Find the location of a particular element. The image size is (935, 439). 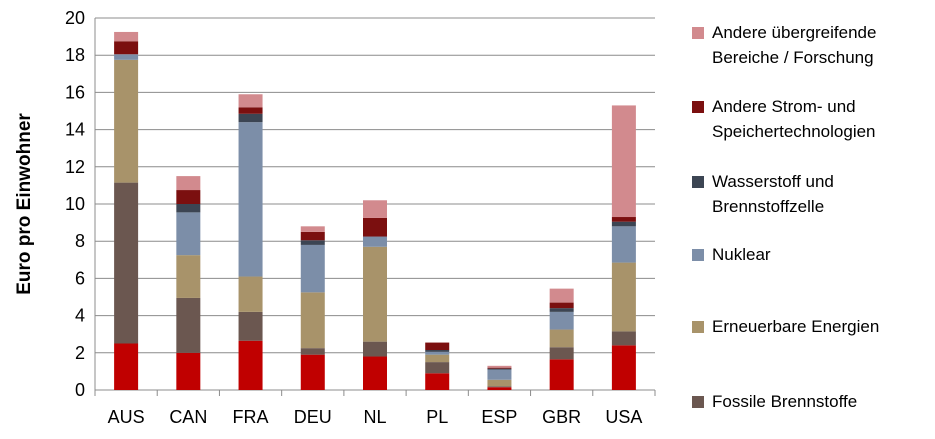

y-axis-label: Euro pro Einwohner is located at coordinates (24, 204).